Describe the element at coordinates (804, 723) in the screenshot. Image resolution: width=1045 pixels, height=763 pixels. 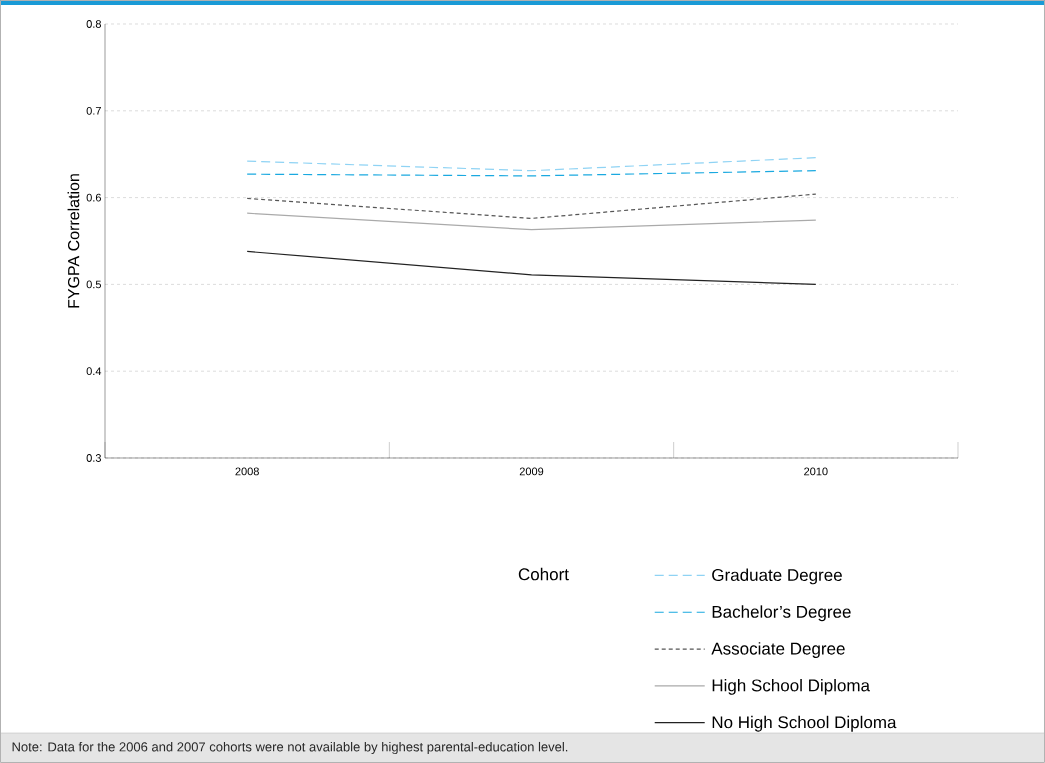
I see `legend-label: No High School Diploma` at that location.